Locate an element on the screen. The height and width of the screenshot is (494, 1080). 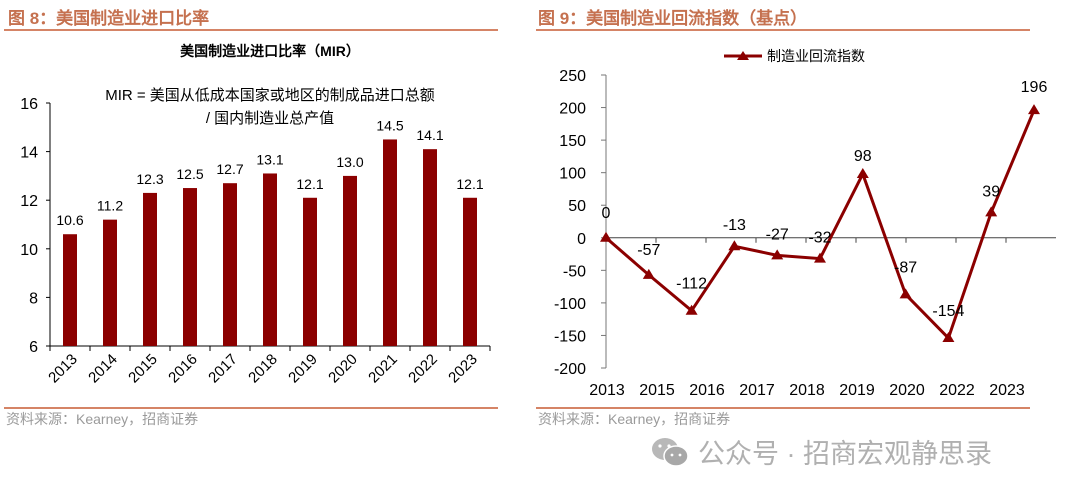
y-tick-label: 250 is located at coordinates (572, 76).